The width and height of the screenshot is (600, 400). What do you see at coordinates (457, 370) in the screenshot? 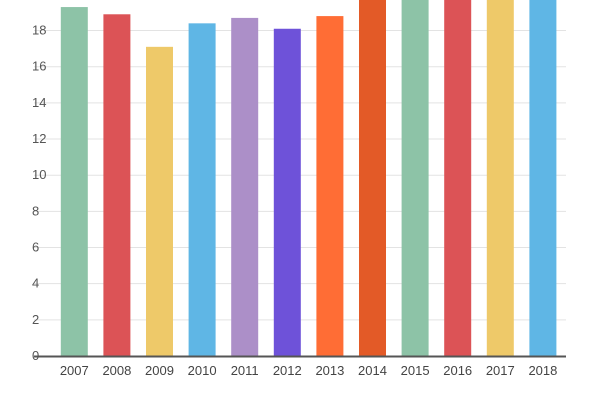
I see `x-tick-label: 2016` at bounding box center [457, 370].